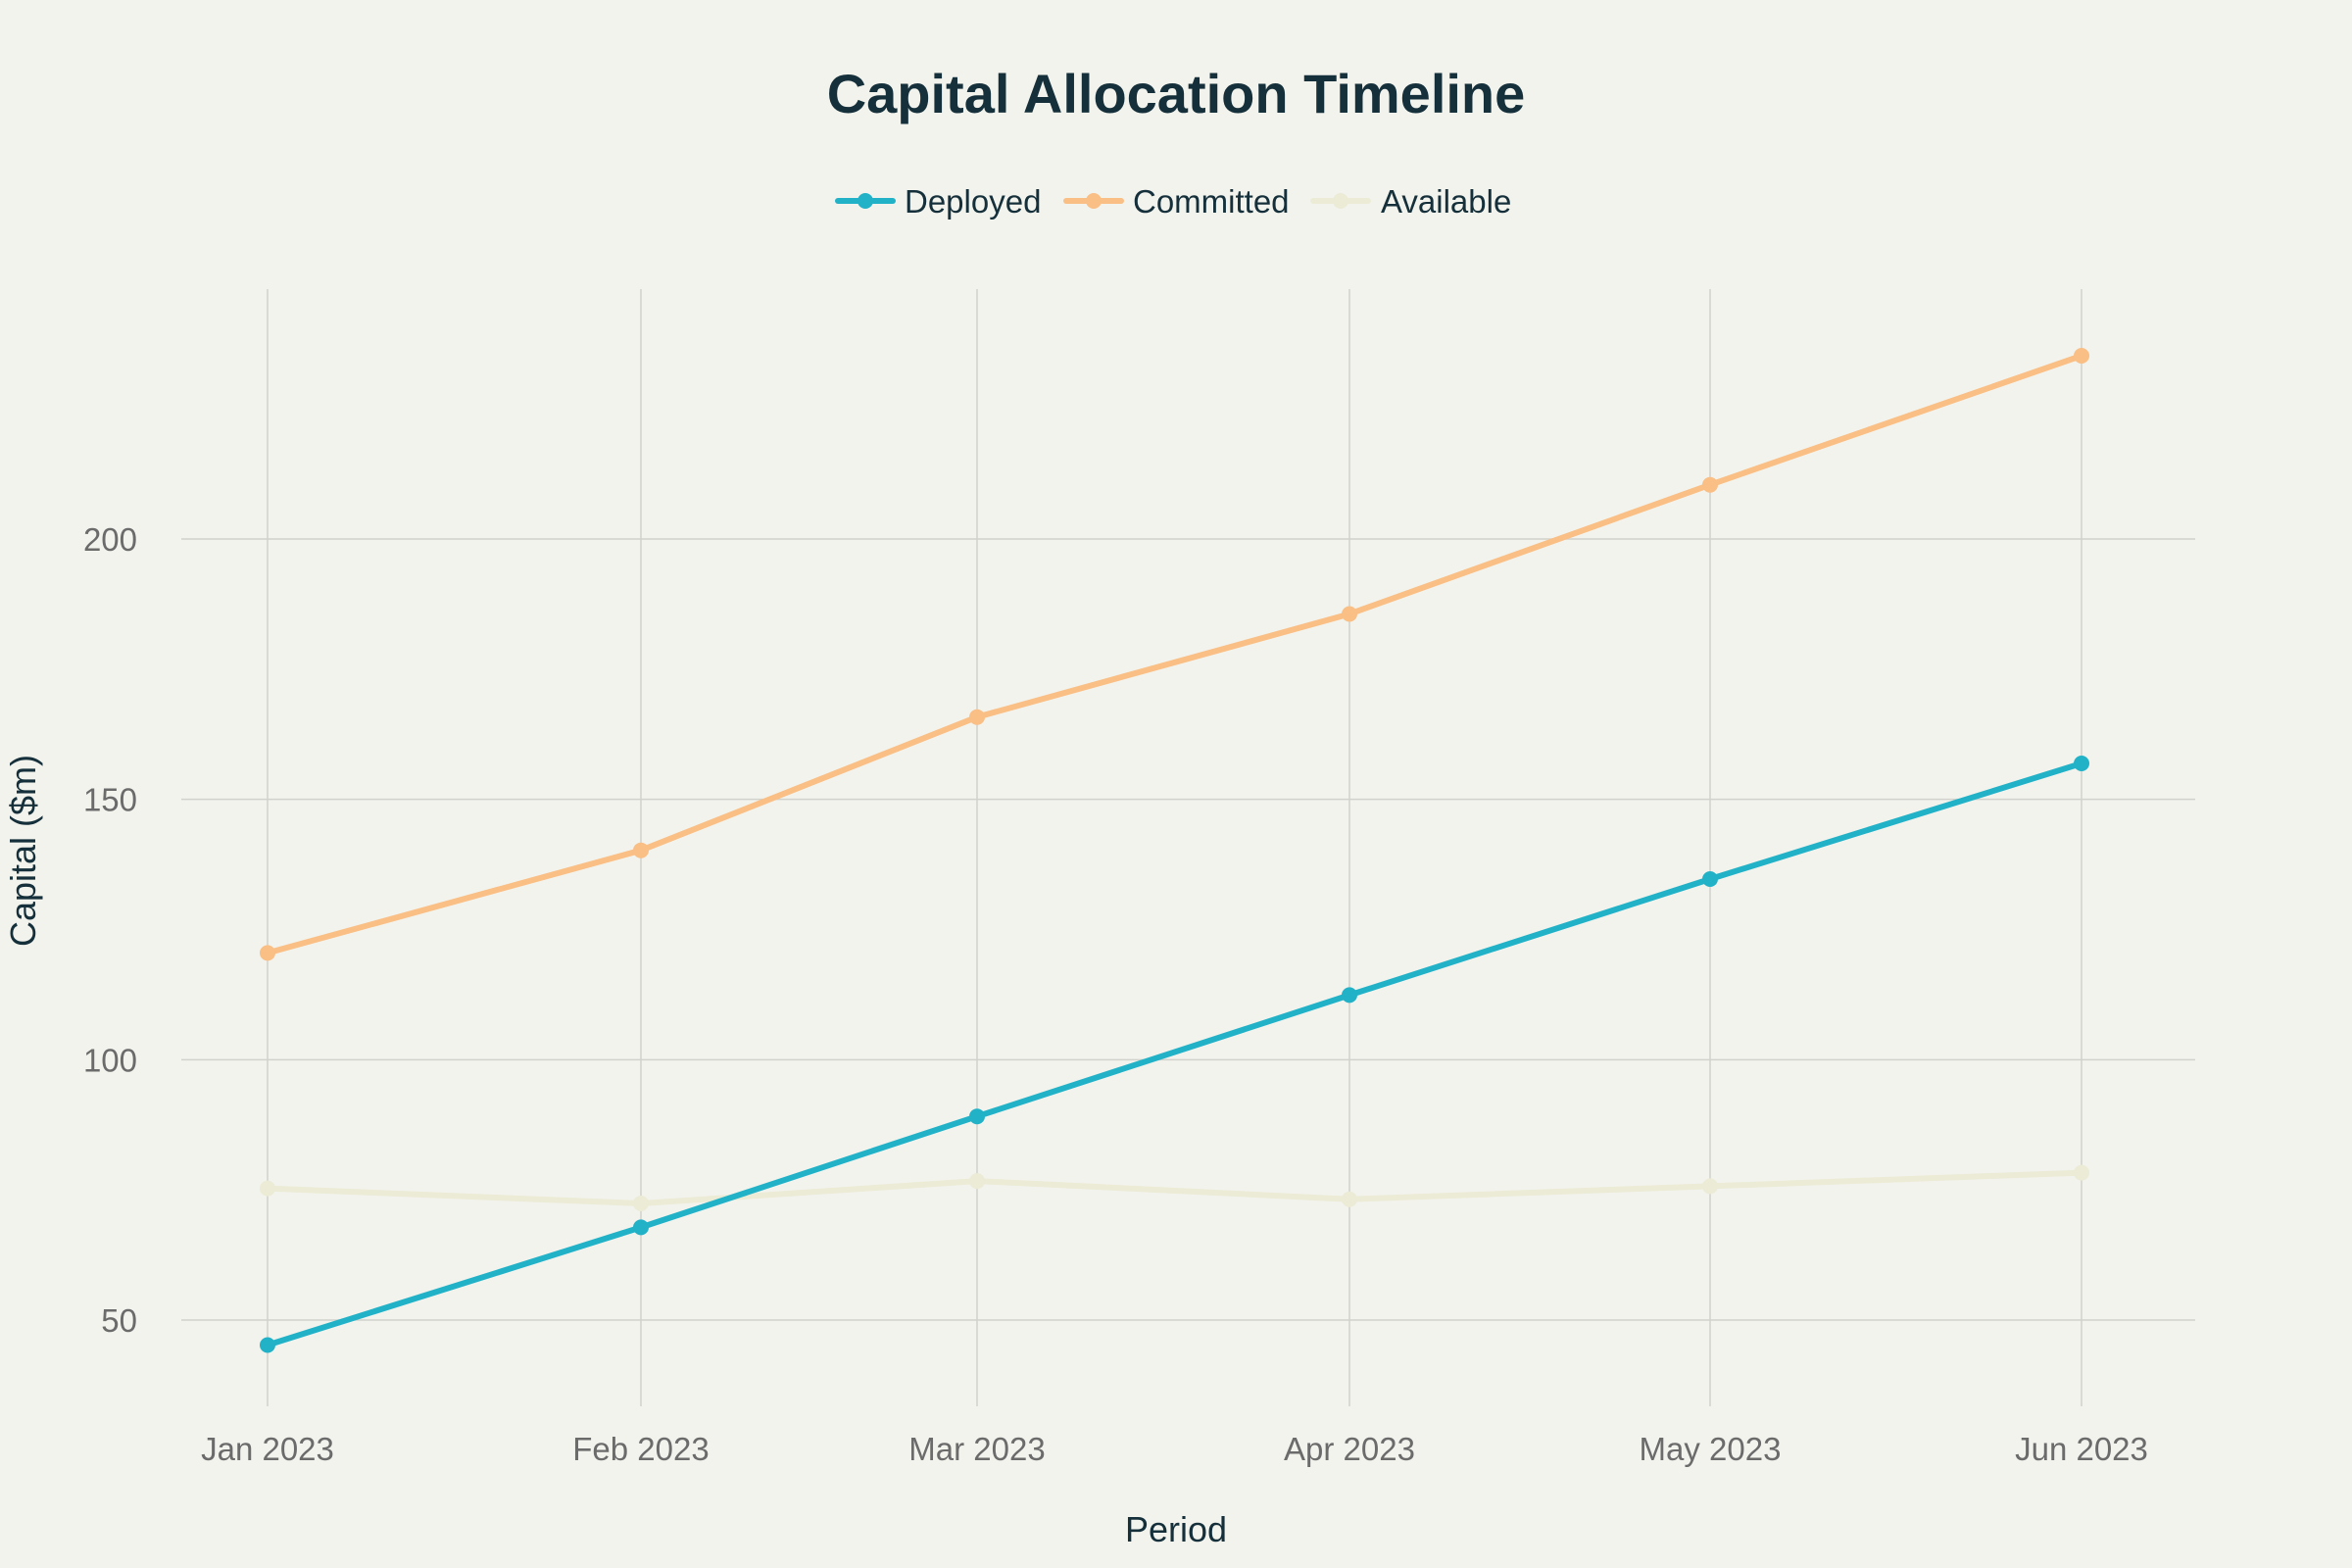 Image resolution: width=2352 pixels, height=1568 pixels. Describe the element at coordinates (1711, 1449) in the screenshot. I see `x-tick-label: May 2023` at that location.